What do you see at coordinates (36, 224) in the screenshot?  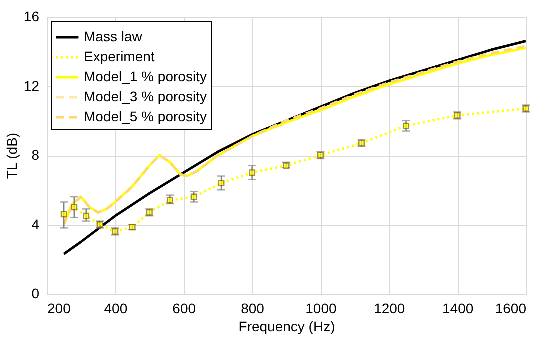 I see `y-tick-label: 4` at bounding box center [36, 224].